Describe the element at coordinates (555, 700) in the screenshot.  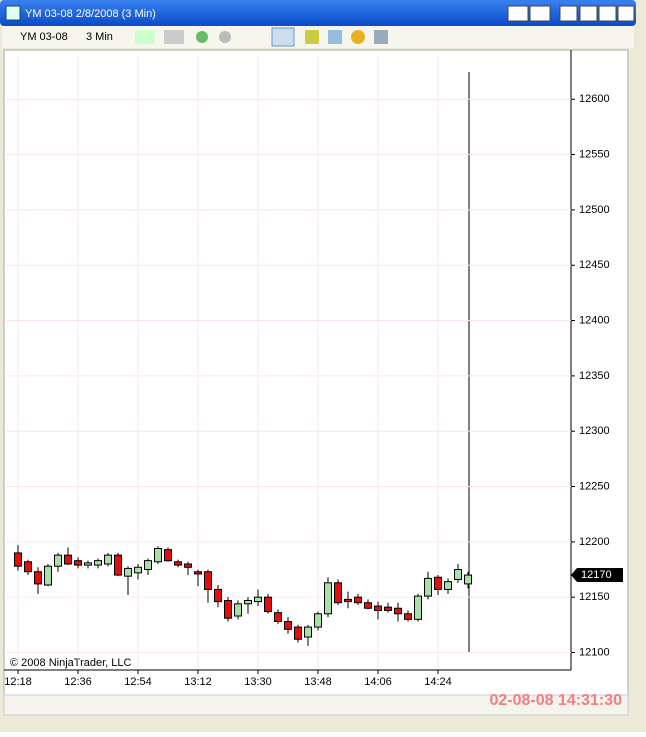
I see `timestamp: 02-08-08 14:31:30` at that location.